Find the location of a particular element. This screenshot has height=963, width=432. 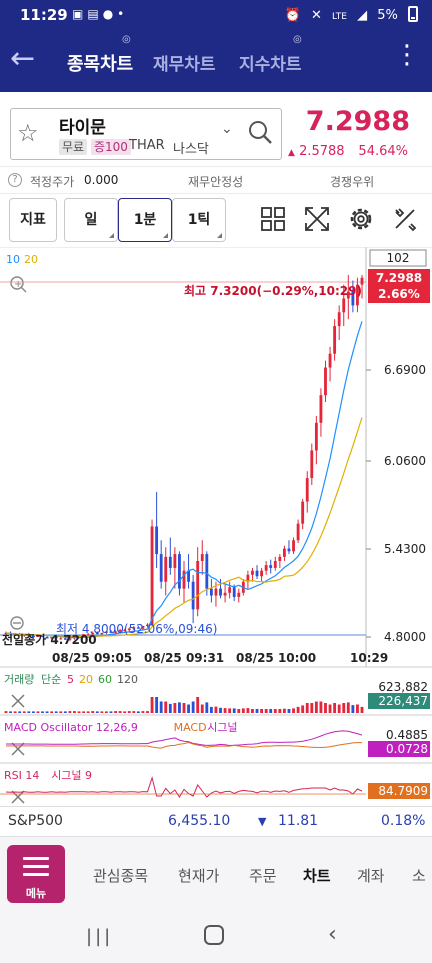

menu-button: 메뉴 is located at coordinates (36, 874).